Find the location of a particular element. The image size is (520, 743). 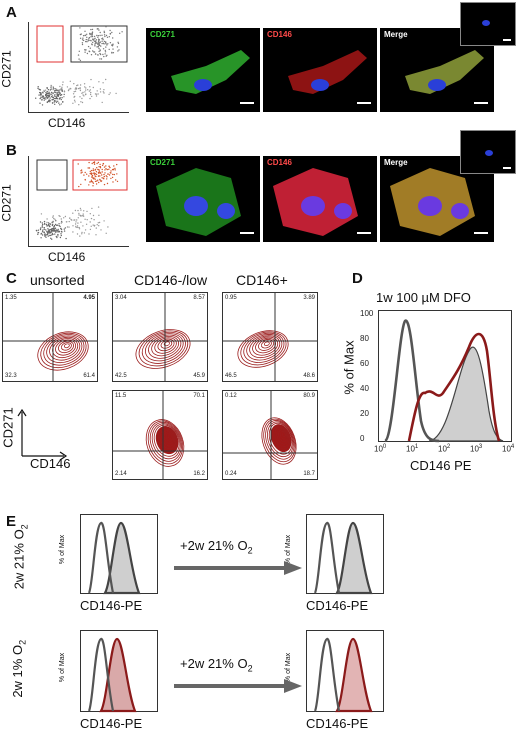

panel-e-row1-label: 2w 21% O2 is located at coordinates (21, 556).